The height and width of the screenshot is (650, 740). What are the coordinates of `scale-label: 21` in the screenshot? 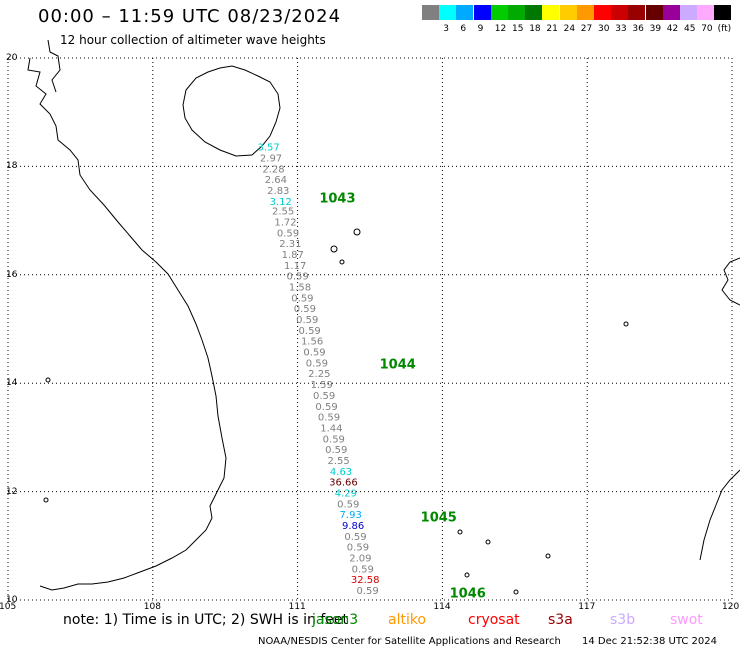 It's located at (552, 29).